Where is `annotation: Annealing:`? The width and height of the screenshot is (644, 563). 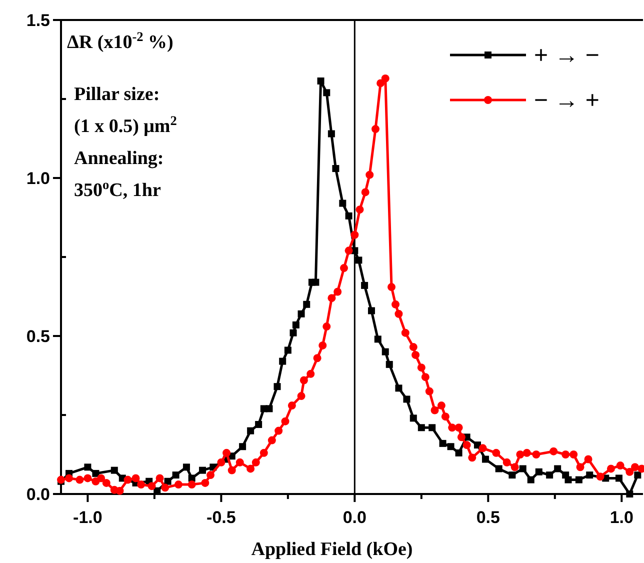
annotation: Annealing: is located at coordinates (119, 158).